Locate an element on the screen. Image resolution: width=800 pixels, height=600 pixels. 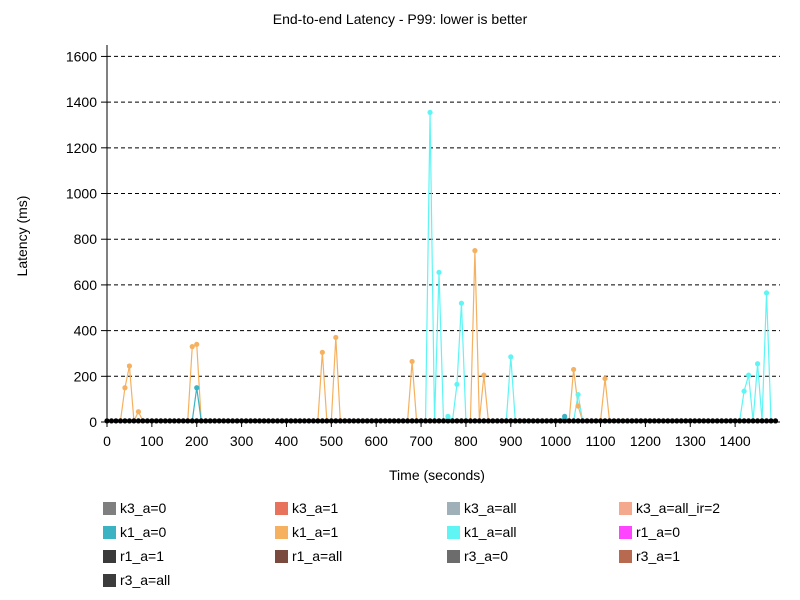
legend-item: r3_a=1 is located at coordinates (649, 556).